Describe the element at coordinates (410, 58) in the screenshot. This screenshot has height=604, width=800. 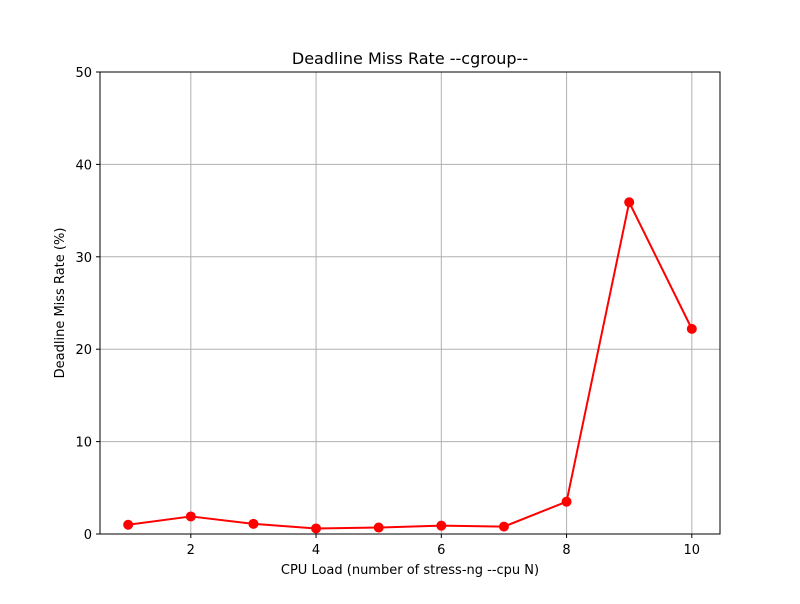
I see `chart-title: Deadline Miss Rate --cgroup--` at that location.